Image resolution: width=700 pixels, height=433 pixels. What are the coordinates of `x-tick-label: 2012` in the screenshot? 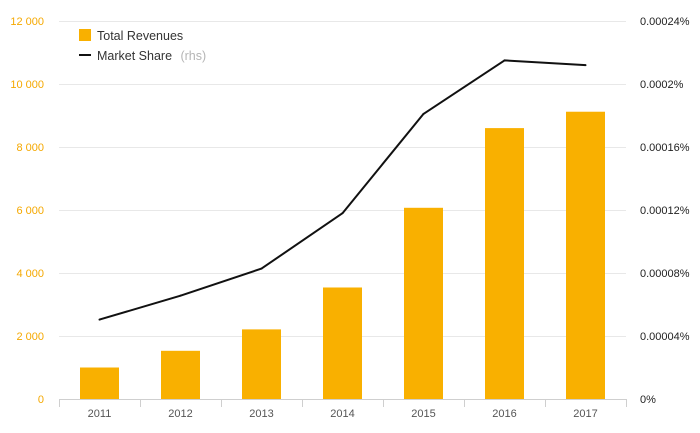 It's located at (180, 414).